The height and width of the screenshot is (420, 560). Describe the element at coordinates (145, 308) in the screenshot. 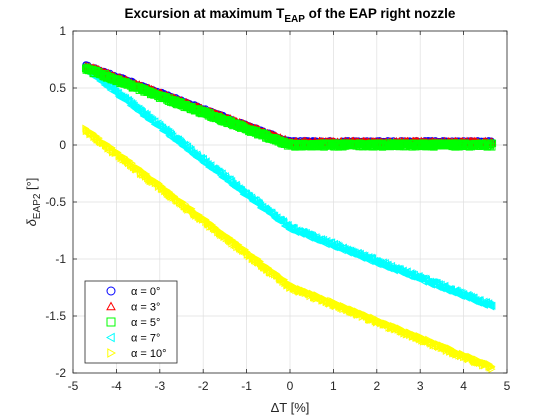

I see `legend-label: α = 3°` at that location.